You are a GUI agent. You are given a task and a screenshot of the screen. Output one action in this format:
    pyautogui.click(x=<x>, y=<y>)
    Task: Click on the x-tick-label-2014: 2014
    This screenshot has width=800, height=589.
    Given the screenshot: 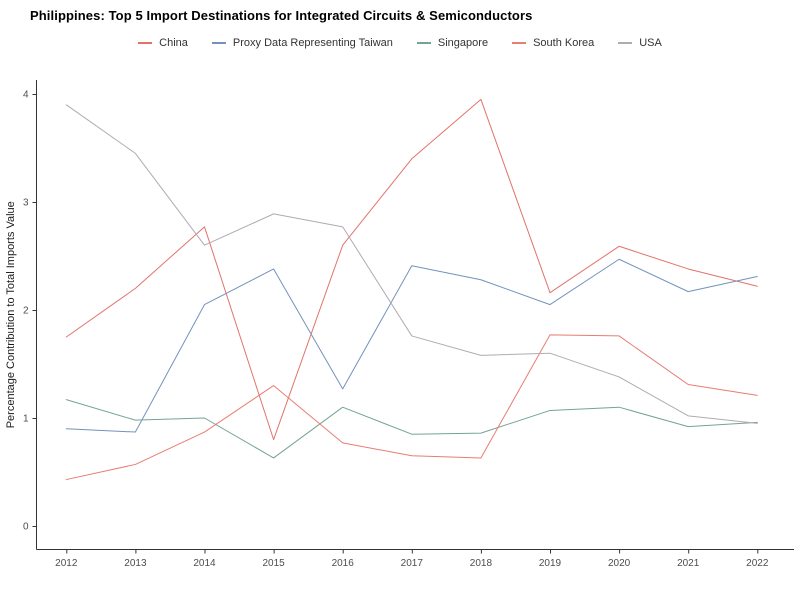 What is the action you would take?
    pyautogui.click(x=204, y=563)
    